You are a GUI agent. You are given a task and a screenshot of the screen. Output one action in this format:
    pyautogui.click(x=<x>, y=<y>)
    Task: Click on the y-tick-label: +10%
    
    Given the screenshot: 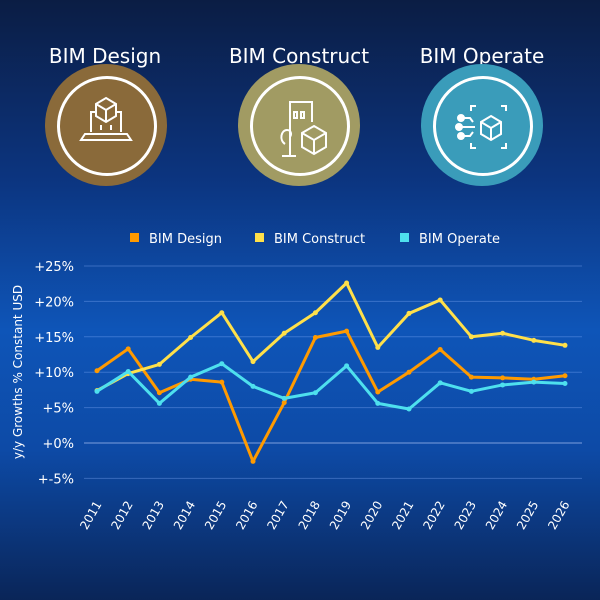 What is the action you would take?
    pyautogui.click(x=54, y=373)
    